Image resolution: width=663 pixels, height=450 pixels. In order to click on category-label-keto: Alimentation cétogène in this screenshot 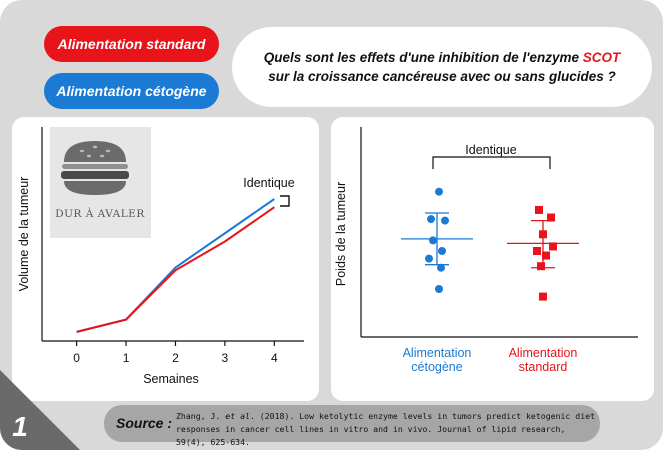, I will do `click(437, 360)`.